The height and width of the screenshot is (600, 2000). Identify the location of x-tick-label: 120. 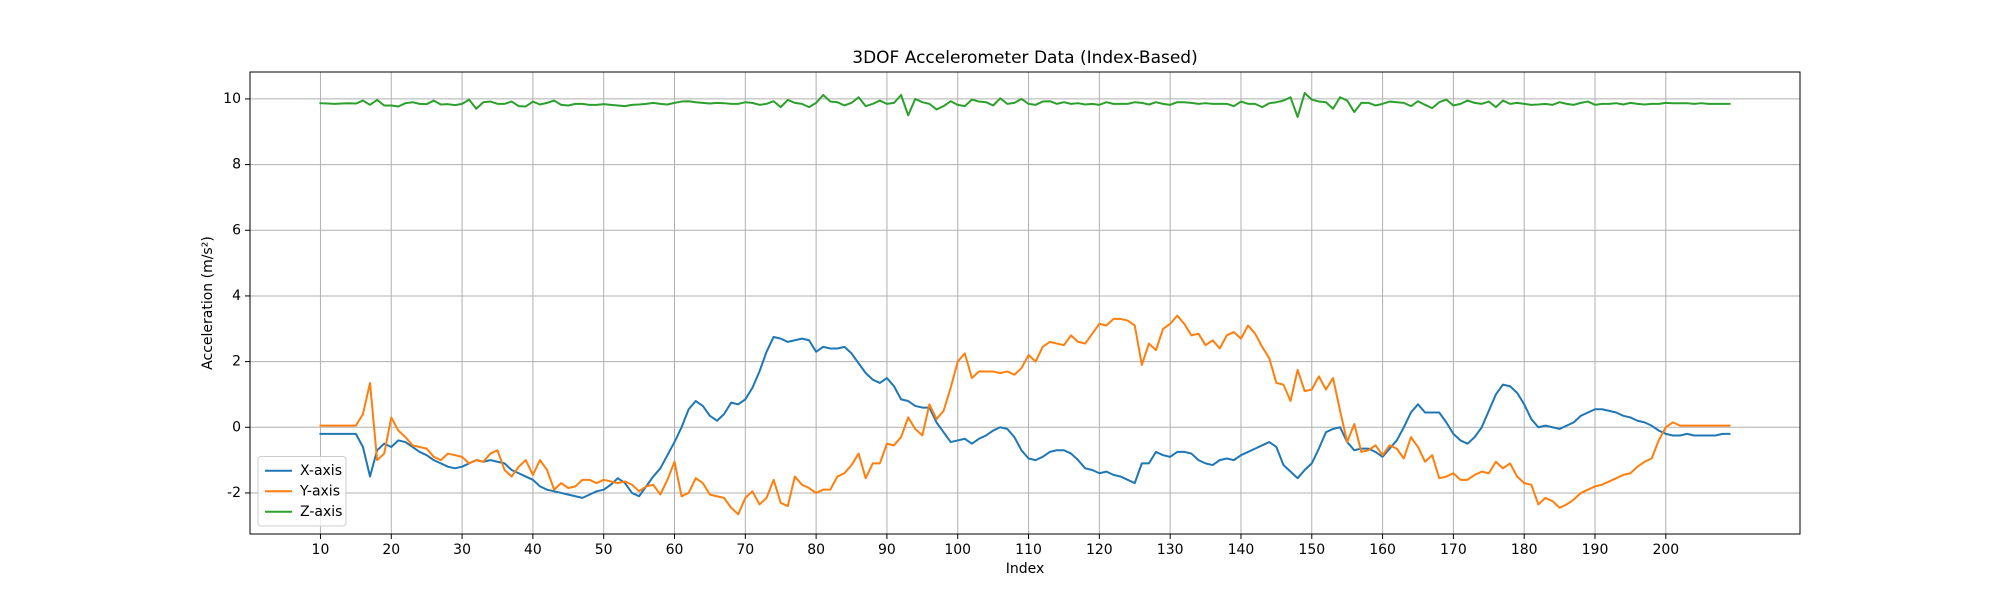
(1099, 550).